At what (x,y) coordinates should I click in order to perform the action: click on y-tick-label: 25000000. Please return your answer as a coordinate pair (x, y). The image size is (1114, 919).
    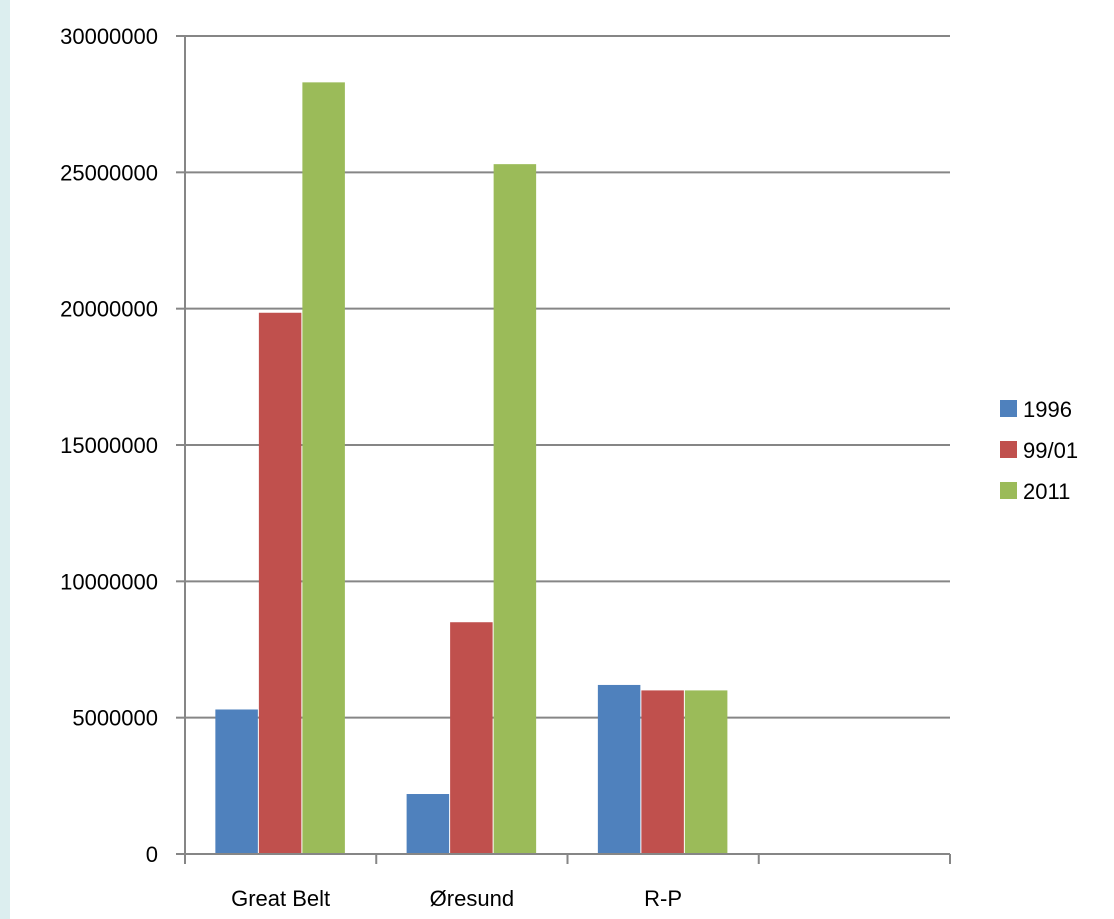
    Looking at the image, I should click on (109, 172).